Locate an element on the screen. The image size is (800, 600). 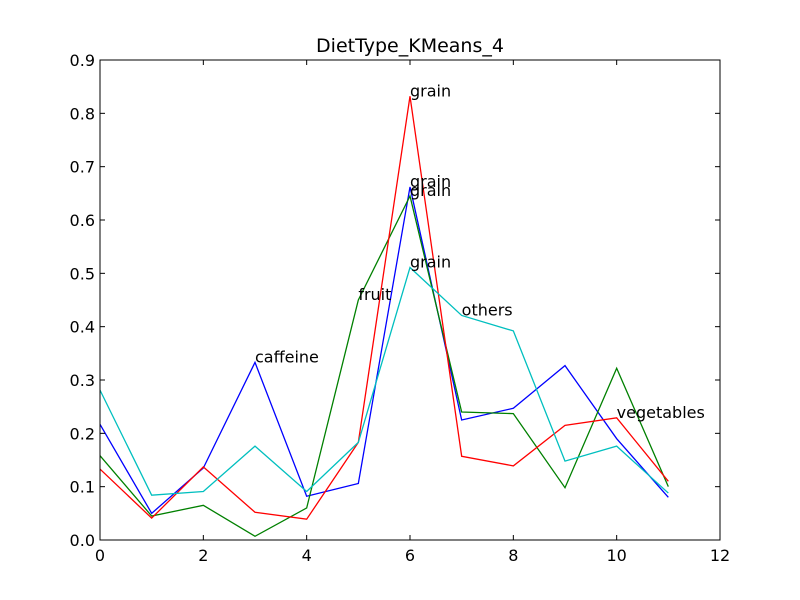
x-tick: 8 is located at coordinates (513, 312).